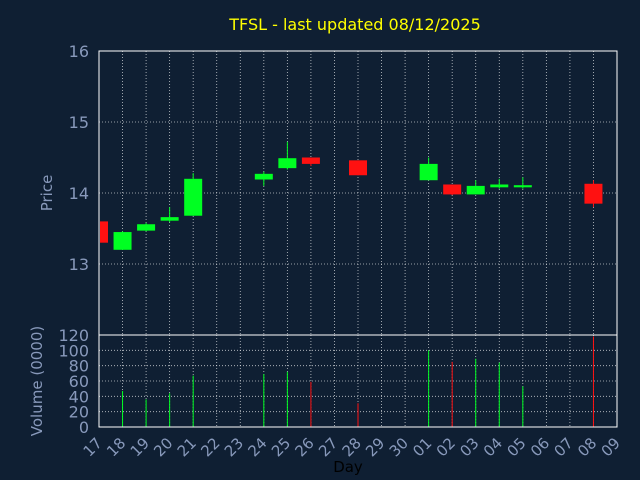 The height and width of the screenshot is (480, 640). What do you see at coordinates (47, 193) in the screenshot?
I see `price-axis-label: Price` at bounding box center [47, 193].